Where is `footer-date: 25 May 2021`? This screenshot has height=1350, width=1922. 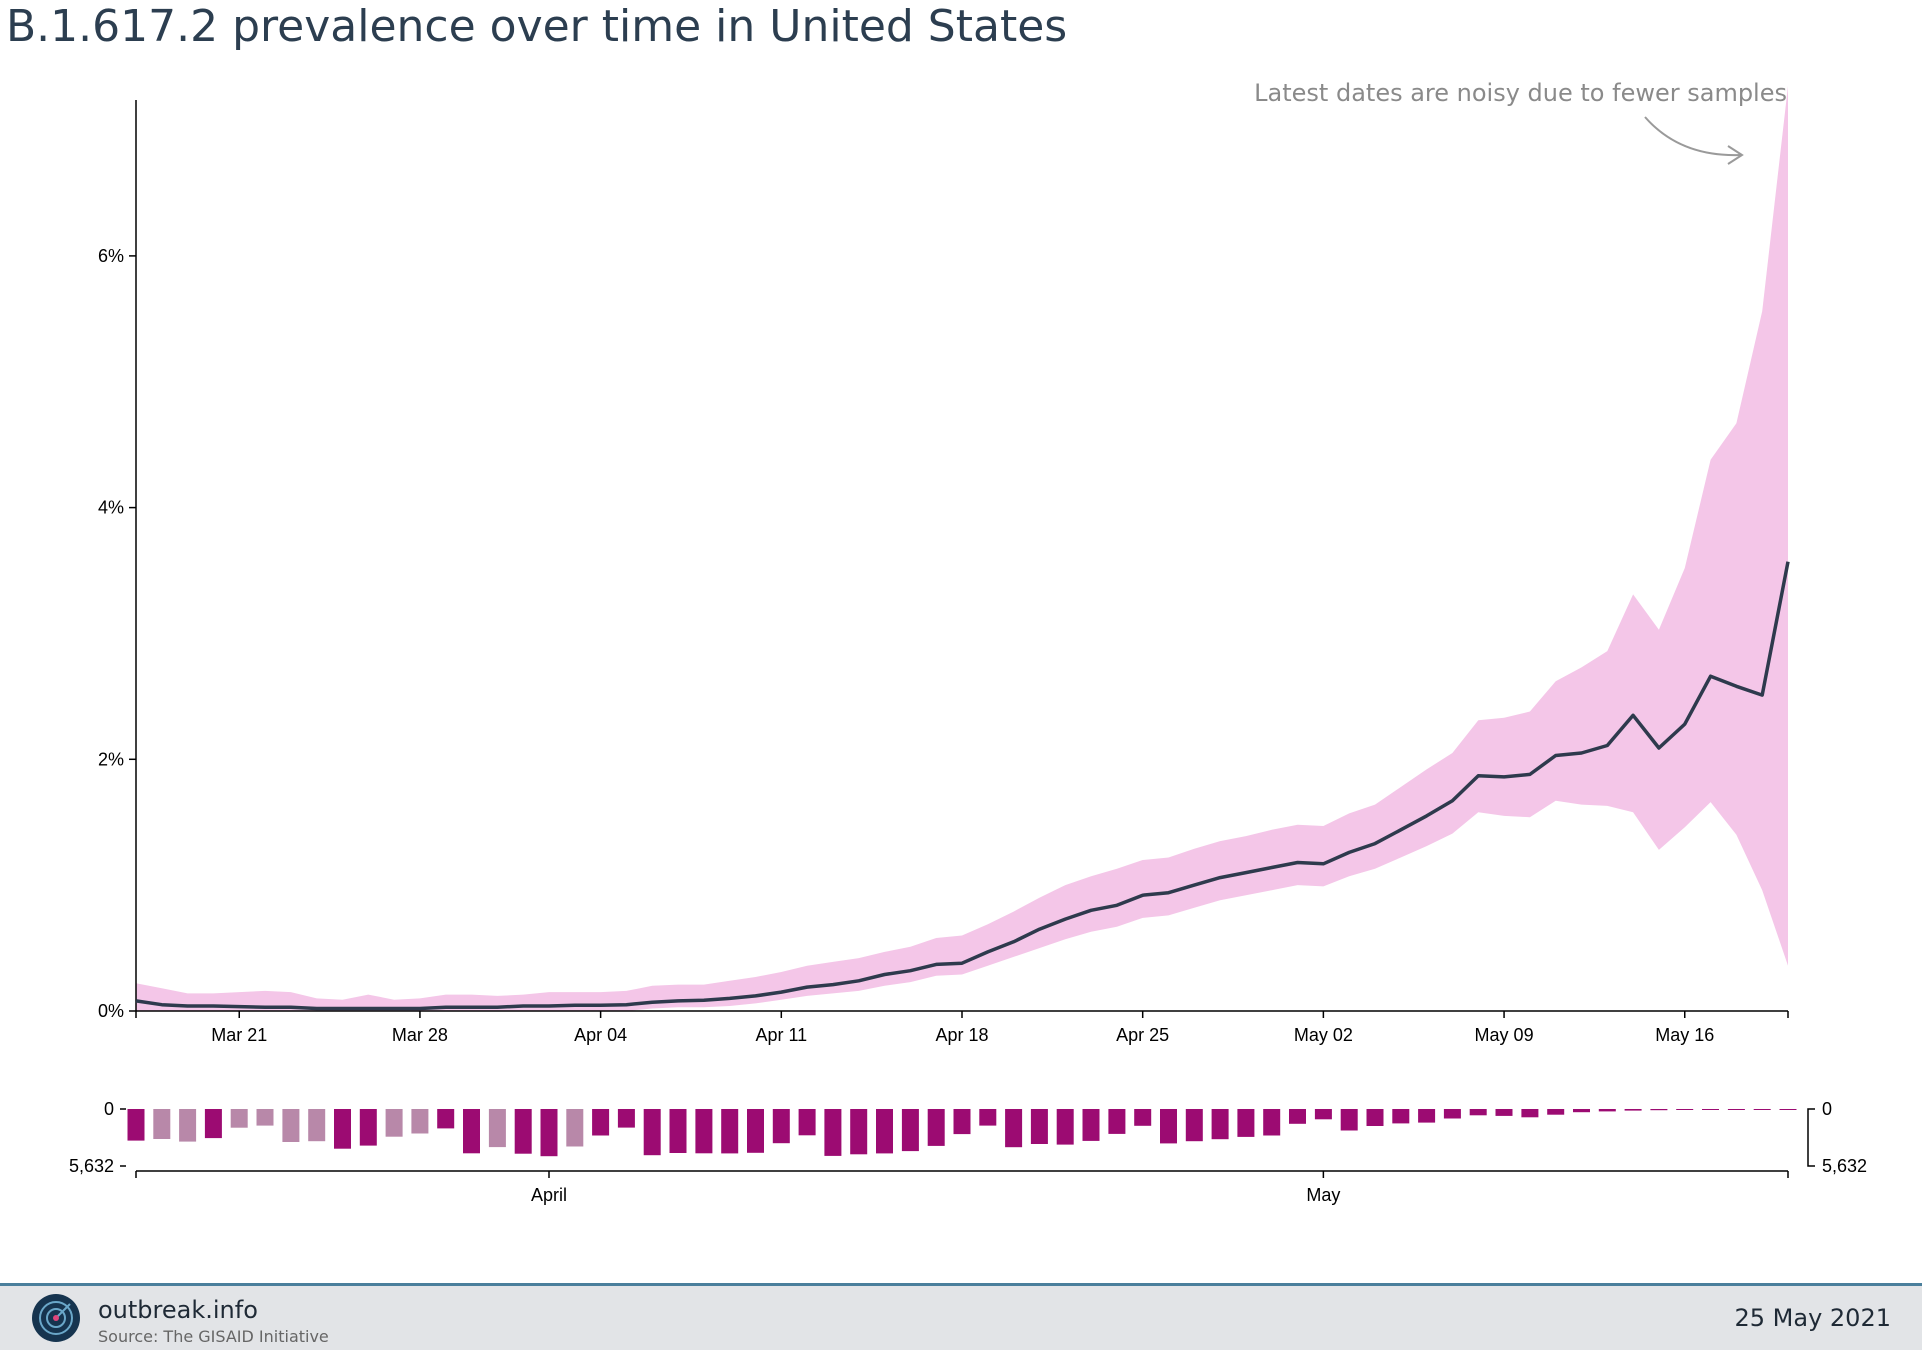
footer-date: 25 May 2021 is located at coordinates (1813, 1318).